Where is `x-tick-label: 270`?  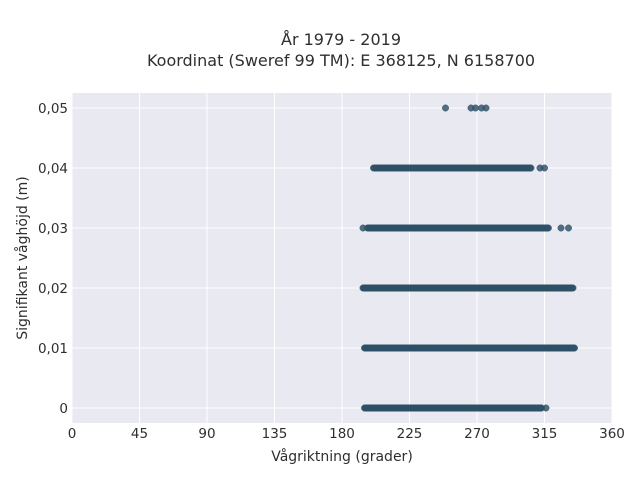 x-tick-label: 270 is located at coordinates (477, 434).